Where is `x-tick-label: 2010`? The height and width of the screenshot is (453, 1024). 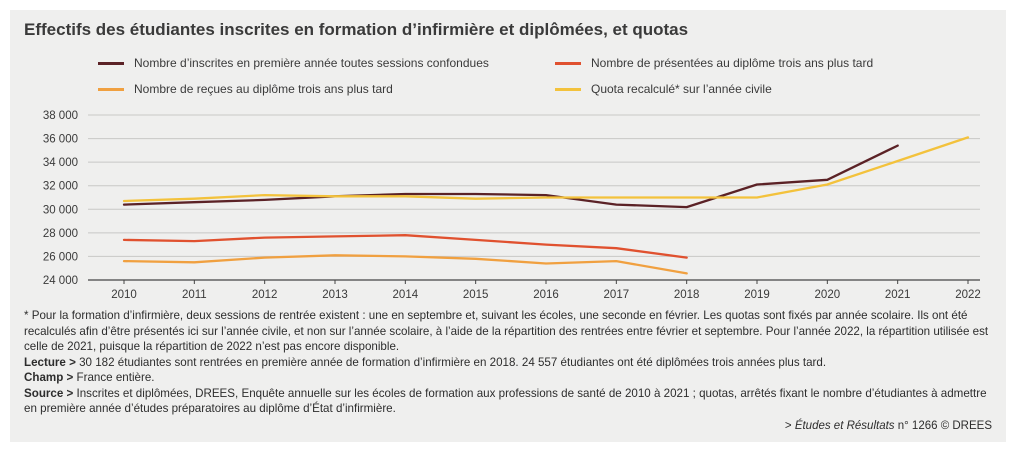
x-tick-label: 2010 is located at coordinates (124, 295).